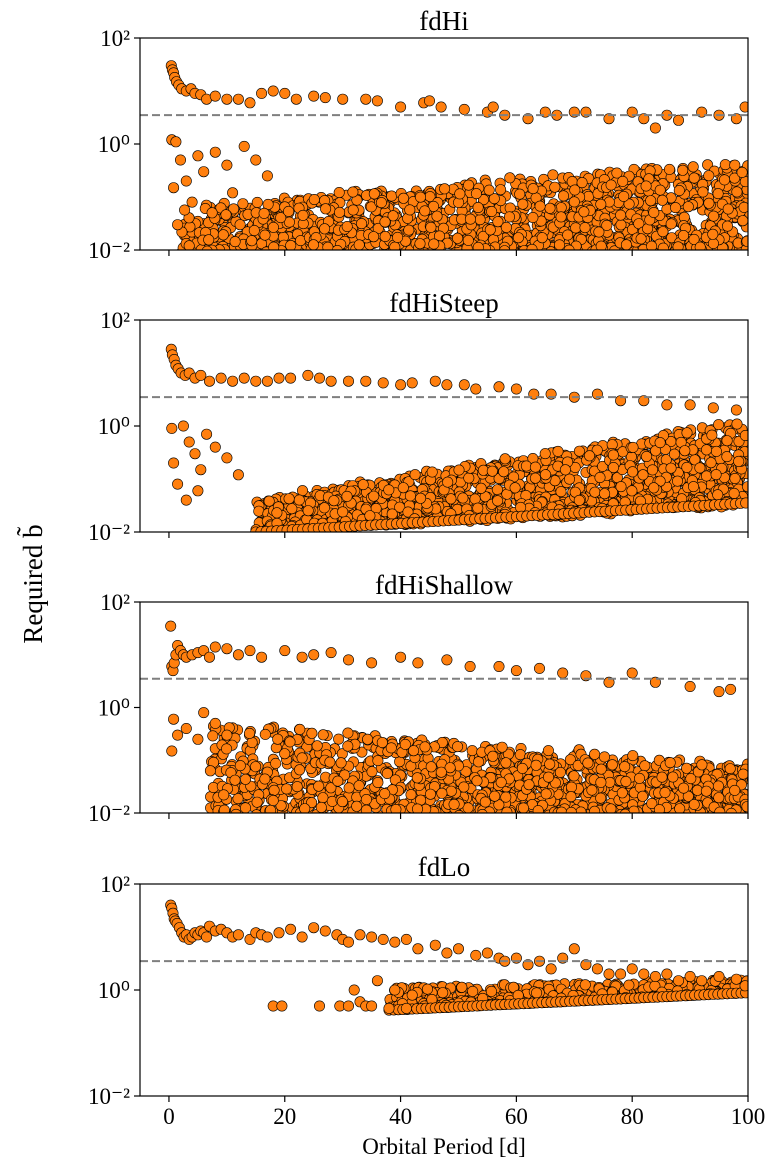 The width and height of the screenshot is (777, 1168). Describe the element at coordinates (456, 957) in the screenshot. I see `scatter-points` at that location.